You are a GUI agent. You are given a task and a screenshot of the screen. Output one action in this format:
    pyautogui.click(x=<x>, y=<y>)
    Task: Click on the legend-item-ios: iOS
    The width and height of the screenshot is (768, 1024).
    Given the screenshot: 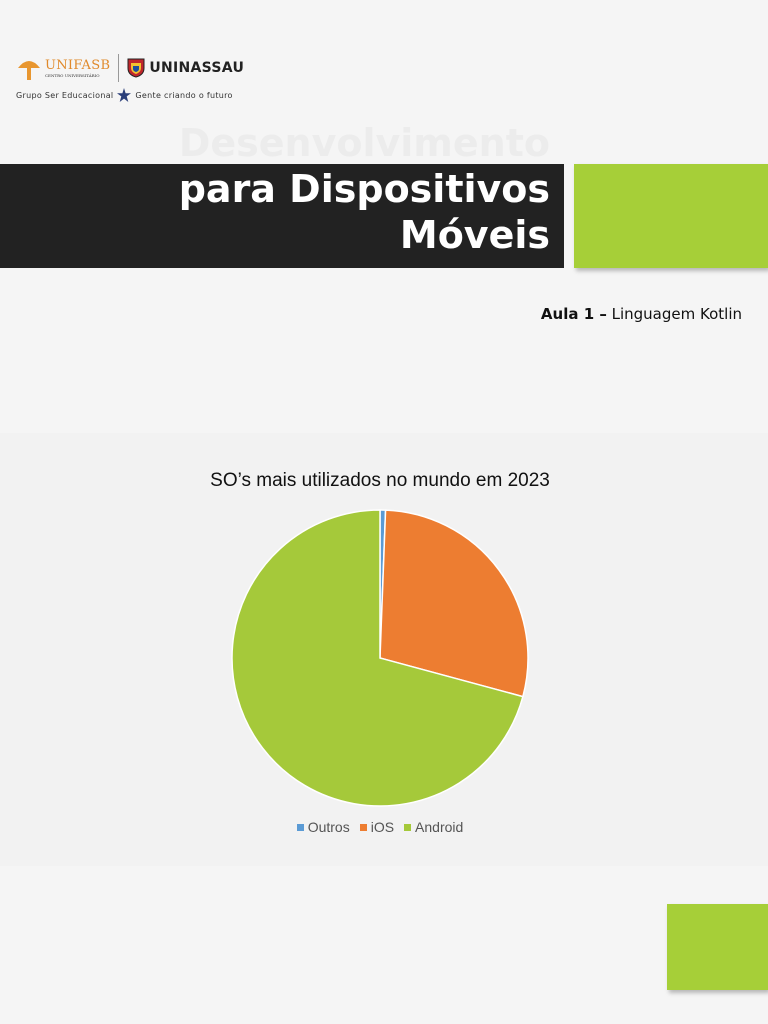 What is the action you would take?
    pyautogui.click(x=377, y=827)
    